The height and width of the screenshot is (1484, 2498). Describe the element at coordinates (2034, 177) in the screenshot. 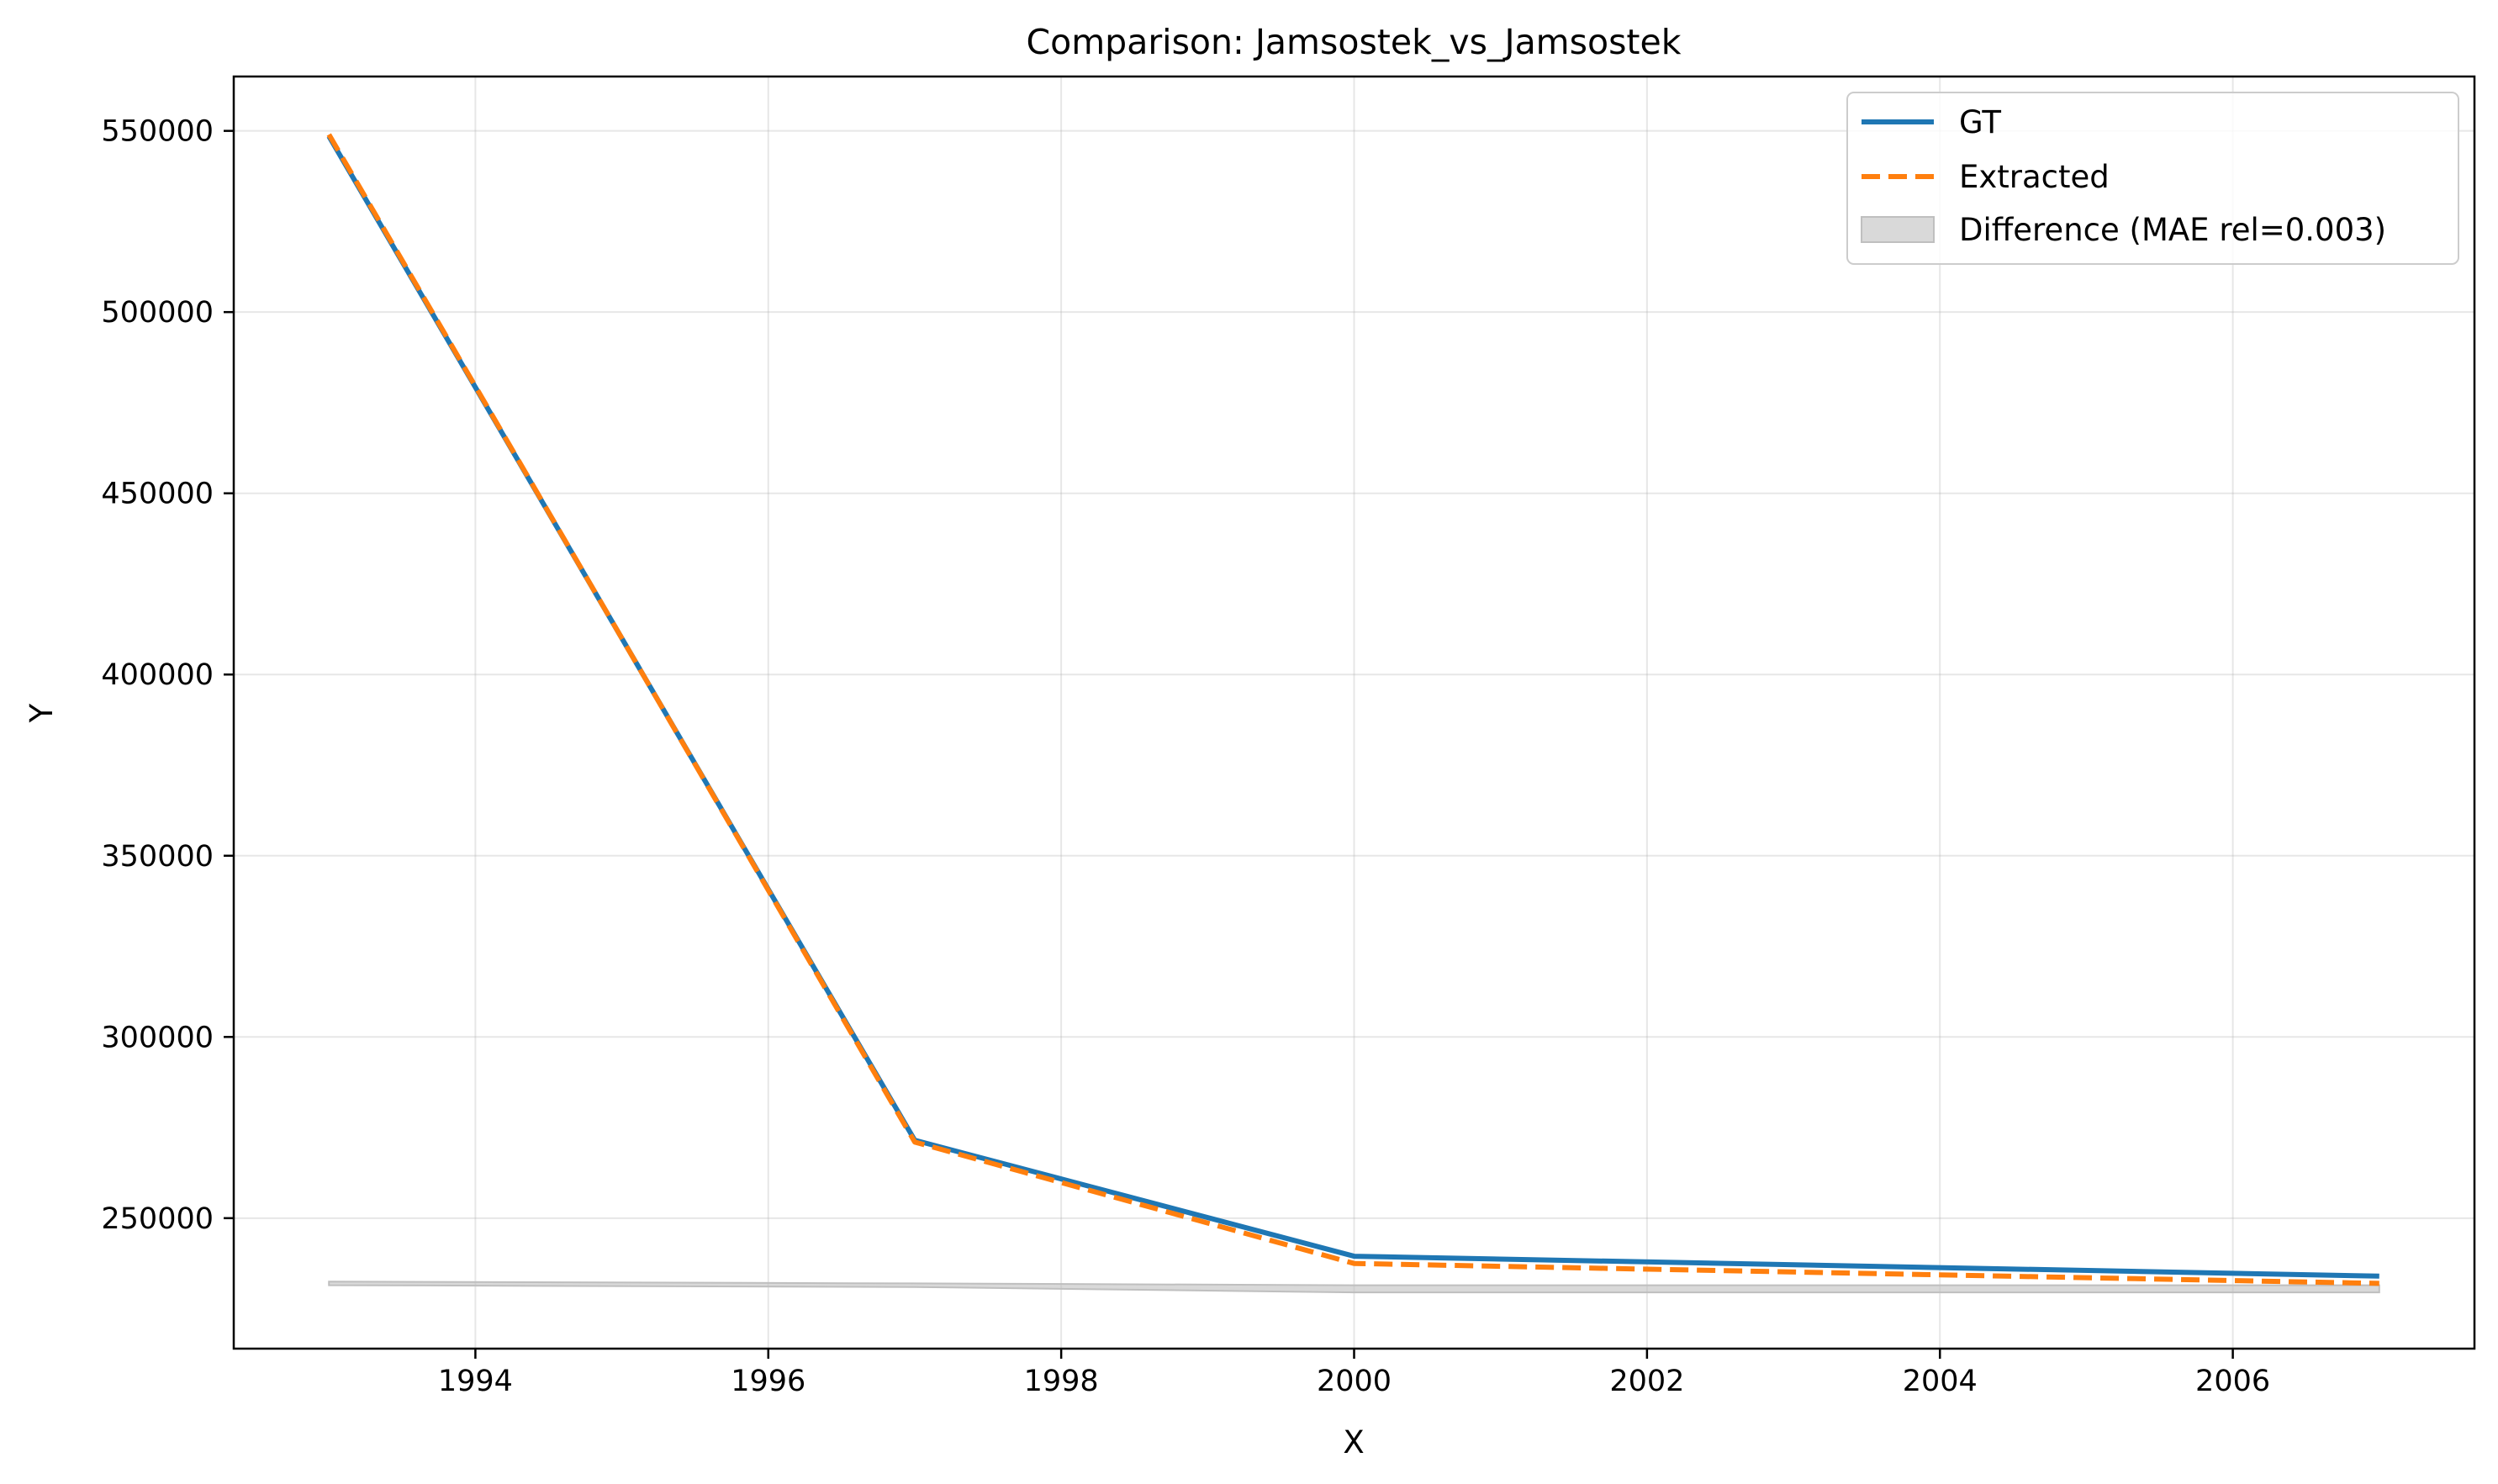

I see `legend-label-extracted: Extracted` at that location.